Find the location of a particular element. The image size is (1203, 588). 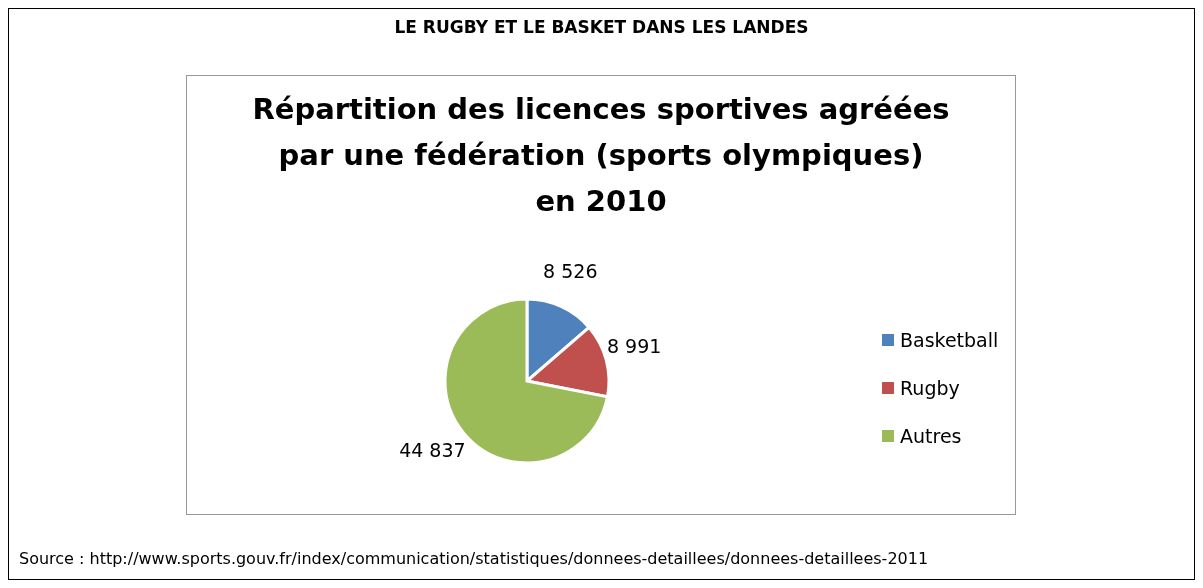

data-label: 8 526 is located at coordinates (570, 270).